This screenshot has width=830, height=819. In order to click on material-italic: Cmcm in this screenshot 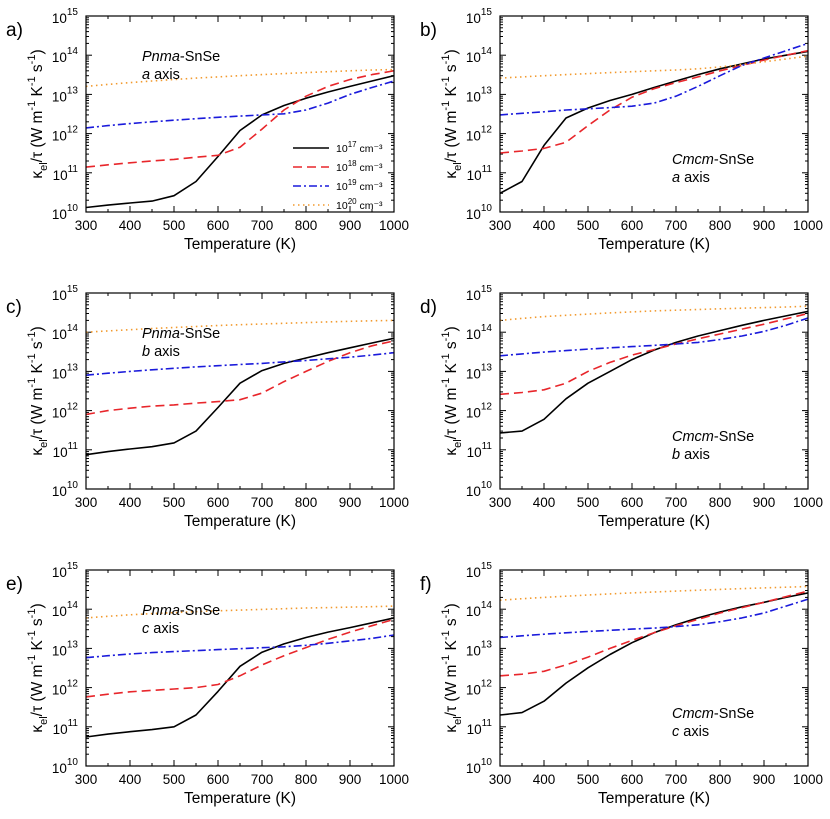, I will do `click(693, 714)`.